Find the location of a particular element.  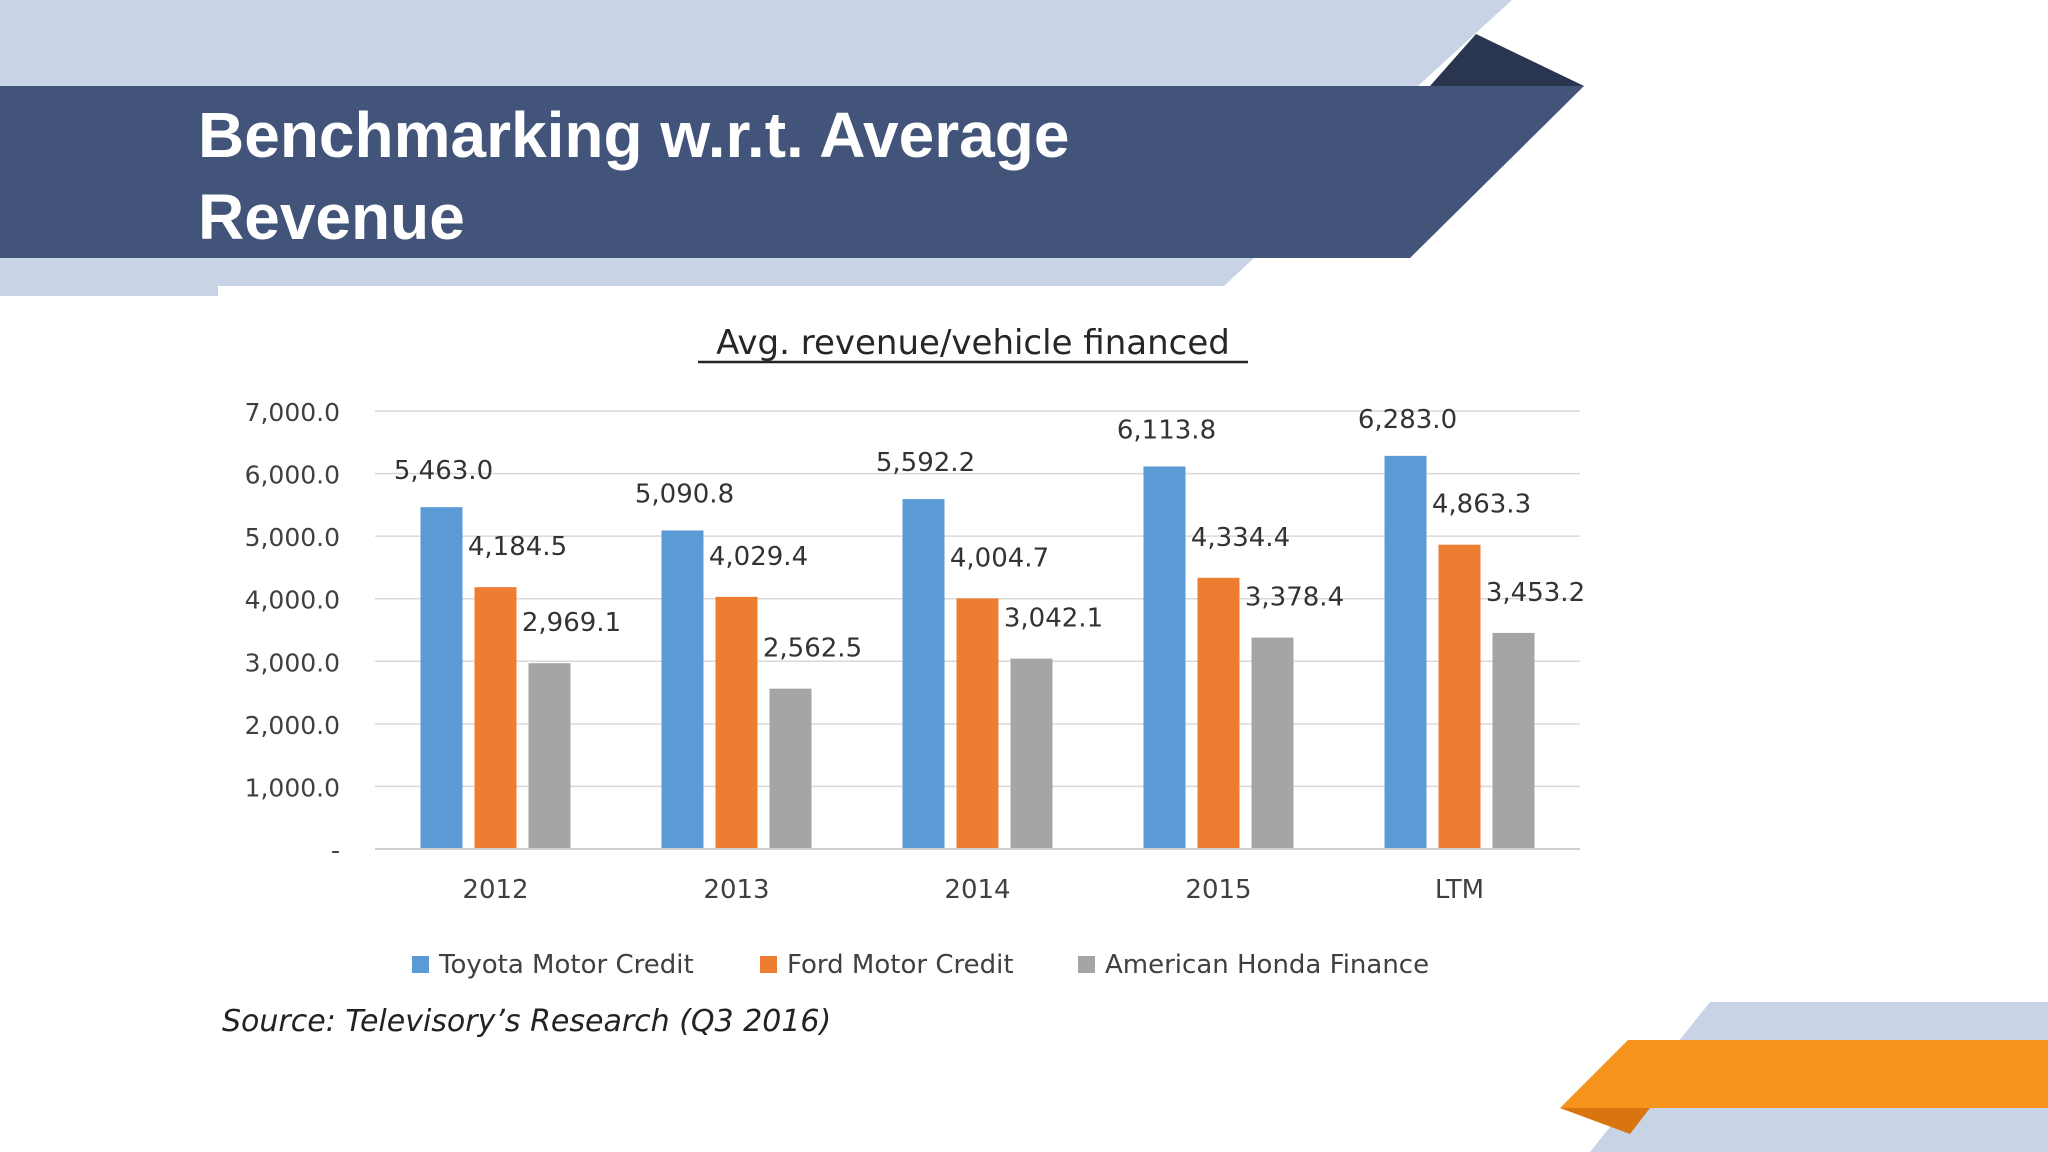

bar-american-honda-finance-2015 is located at coordinates (1272, 743).